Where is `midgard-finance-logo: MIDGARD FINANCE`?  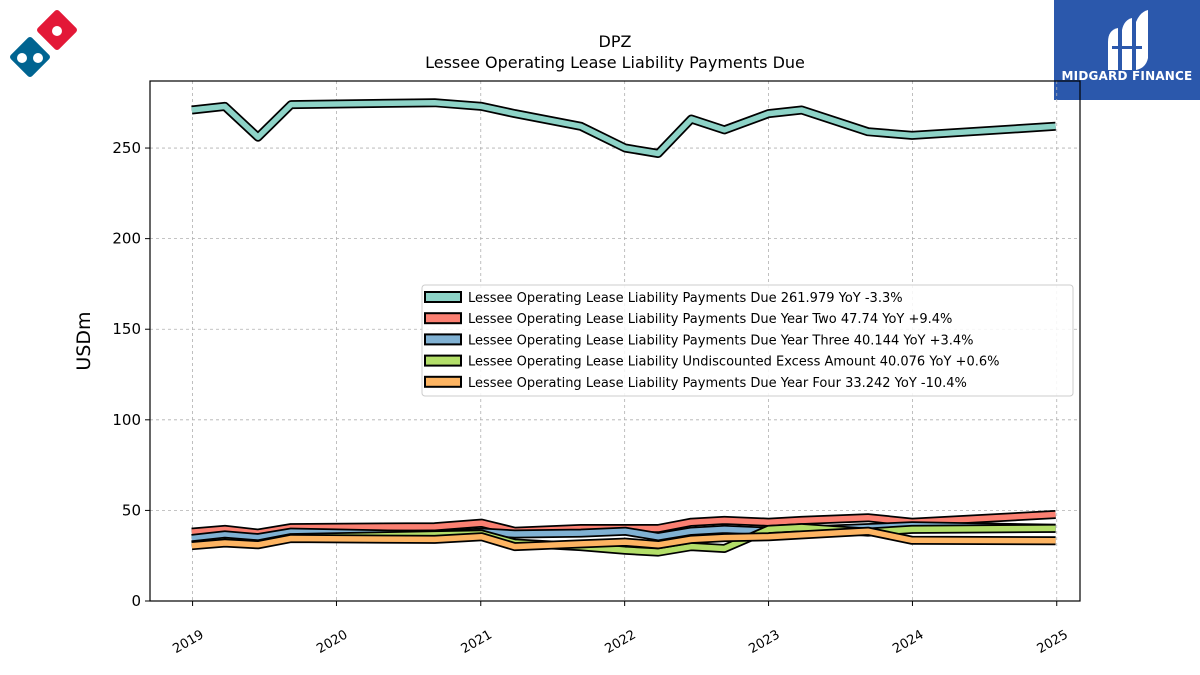 midgard-finance-logo: MIDGARD FINANCE is located at coordinates (1127, 50).